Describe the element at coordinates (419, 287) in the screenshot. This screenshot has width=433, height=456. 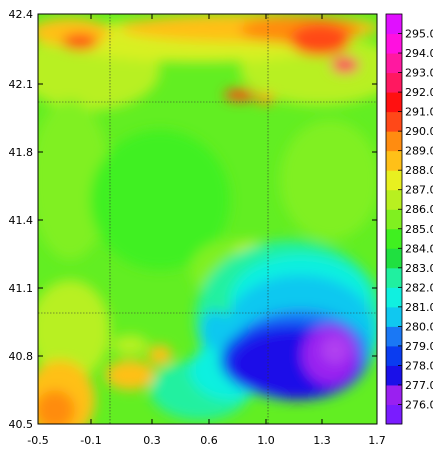
I see `colorbar-label: 282.0` at that location.